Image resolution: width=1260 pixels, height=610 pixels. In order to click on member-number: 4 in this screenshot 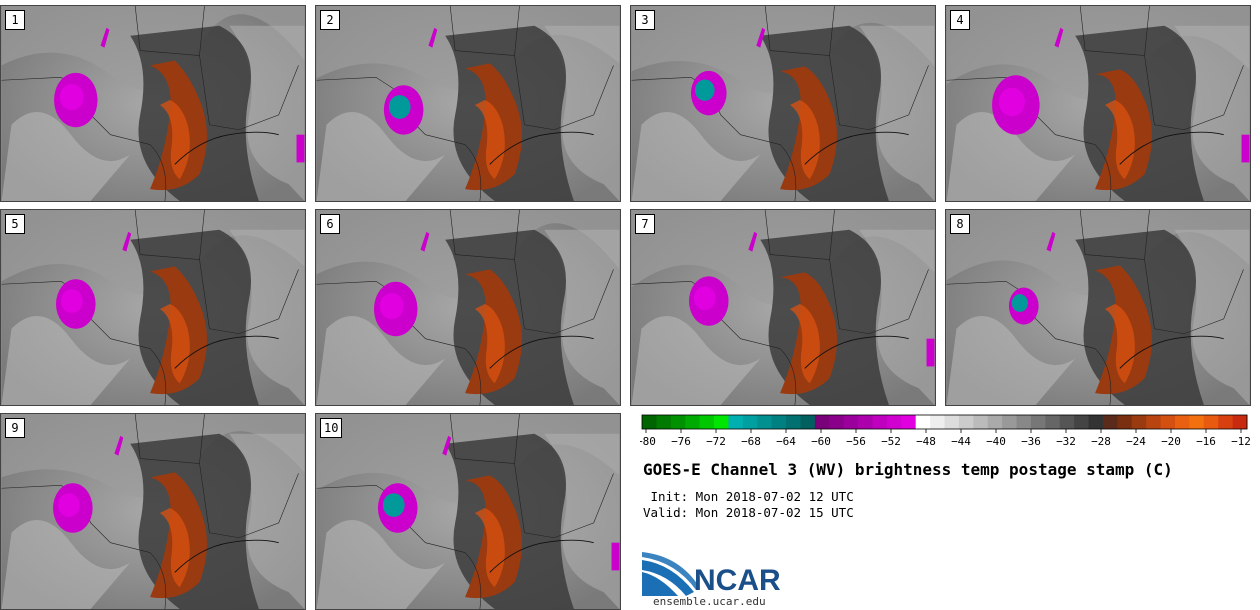, I will do `click(960, 20)`.